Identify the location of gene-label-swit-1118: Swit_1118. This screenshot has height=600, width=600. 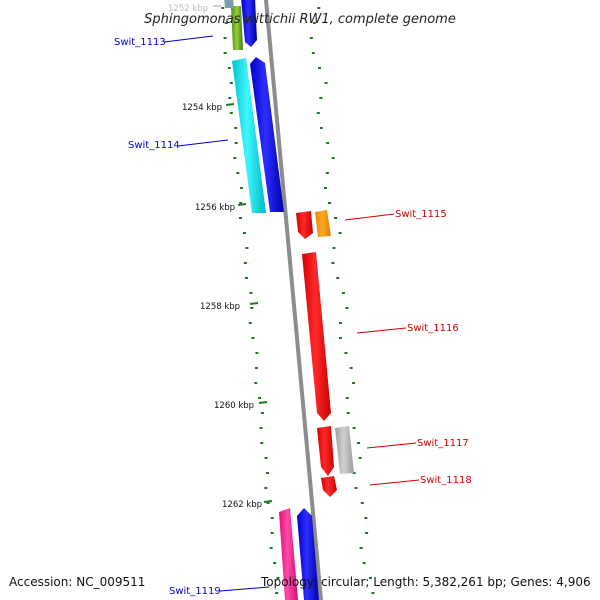
(446, 480).